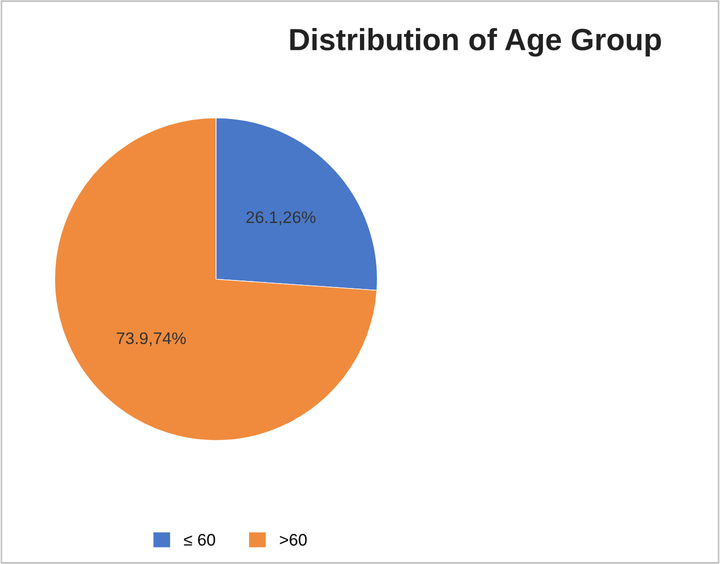 This screenshot has width=720, height=564. I want to click on legend-label: >60, so click(293, 540).